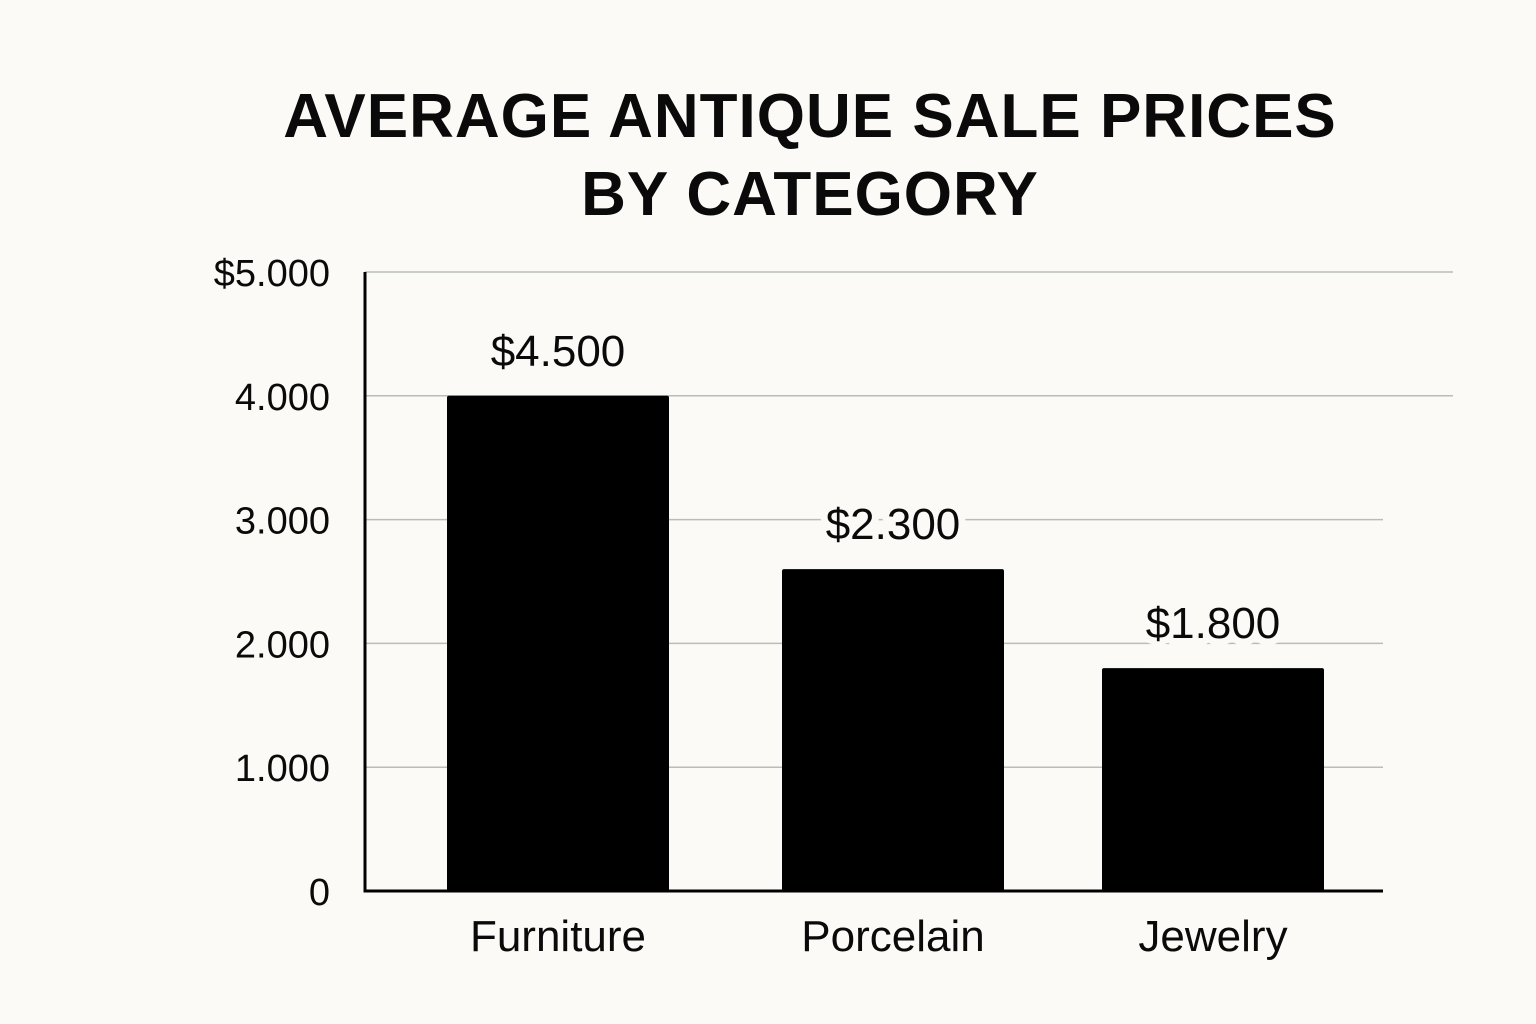 The height and width of the screenshot is (1024, 1536). I want to click on bar-furniture, so click(558, 643).